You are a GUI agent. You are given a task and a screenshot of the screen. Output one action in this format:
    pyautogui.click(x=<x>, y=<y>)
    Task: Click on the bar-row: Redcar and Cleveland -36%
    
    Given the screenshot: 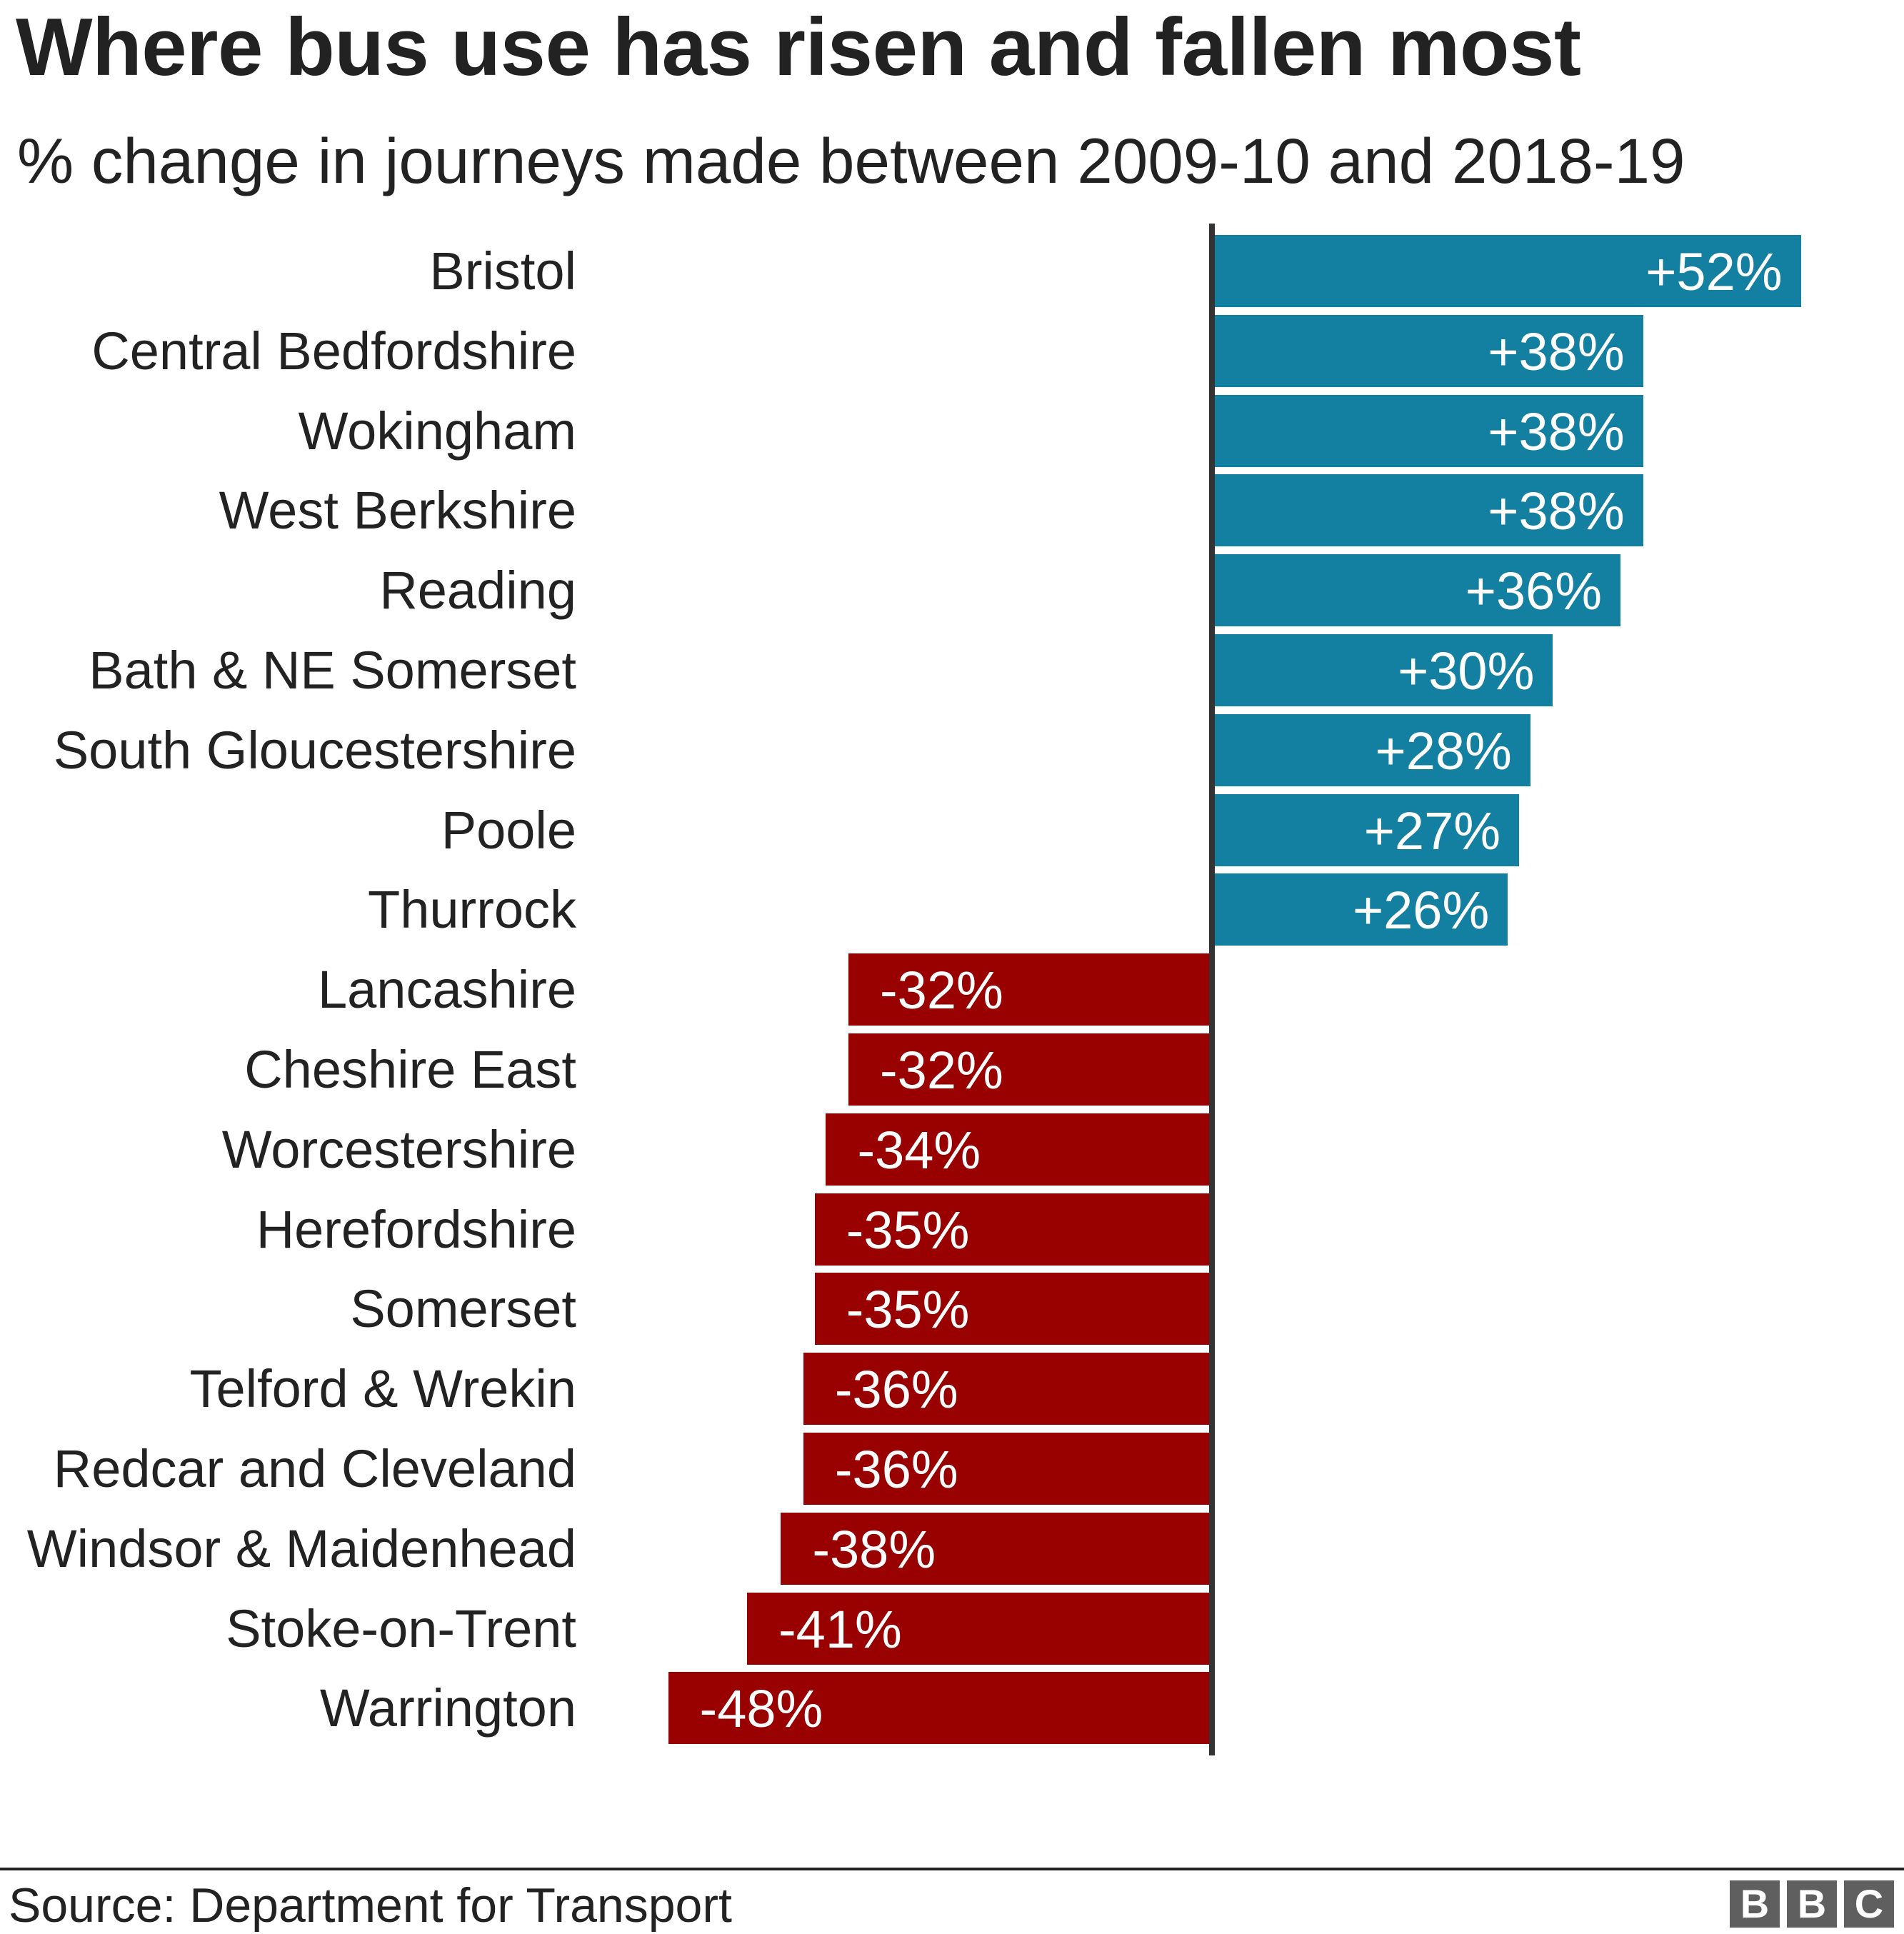 What is the action you would take?
    pyautogui.click(x=952, y=1469)
    